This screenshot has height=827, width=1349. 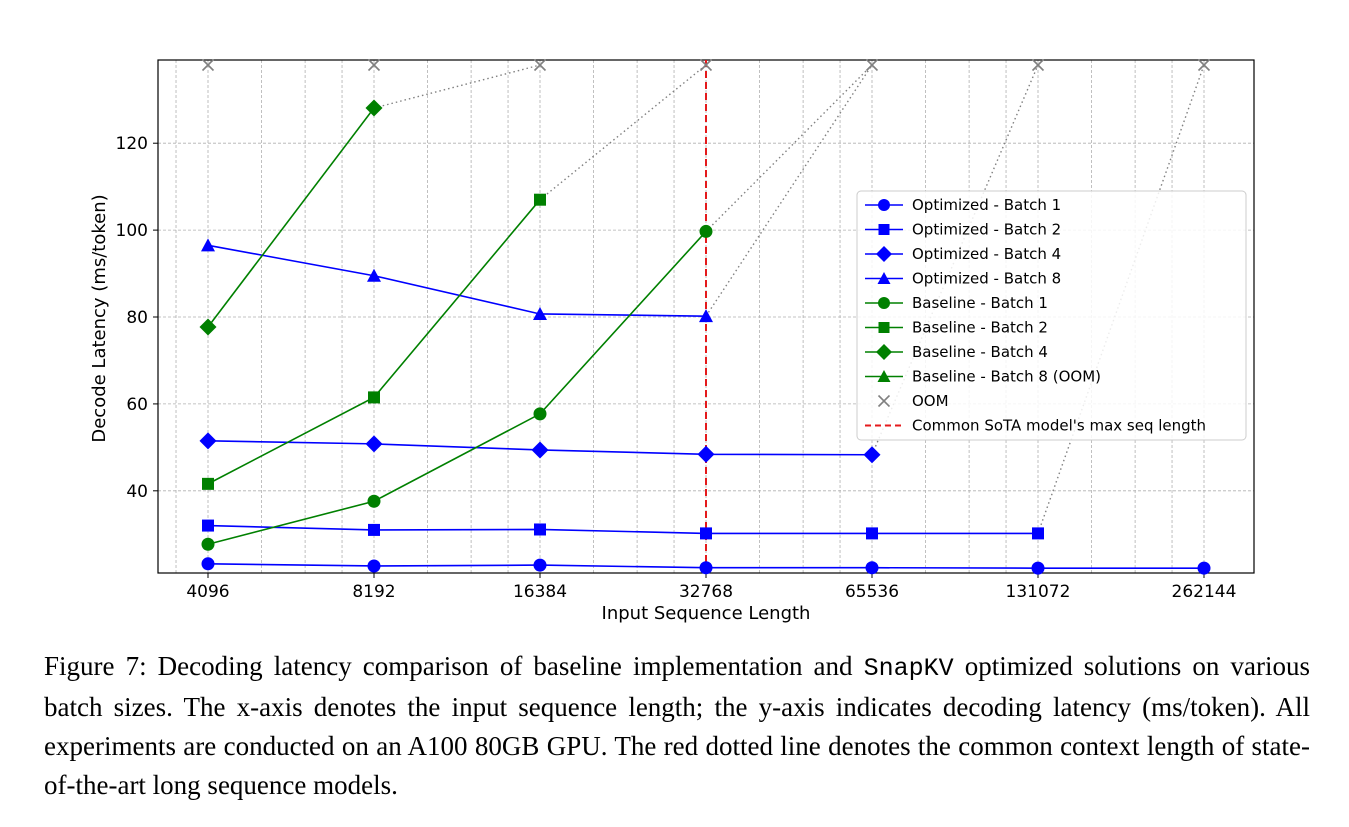 I want to click on x-axis-ticks: 4096 8192 16384 32768 65536 131072 262144, so click(x=711, y=587).